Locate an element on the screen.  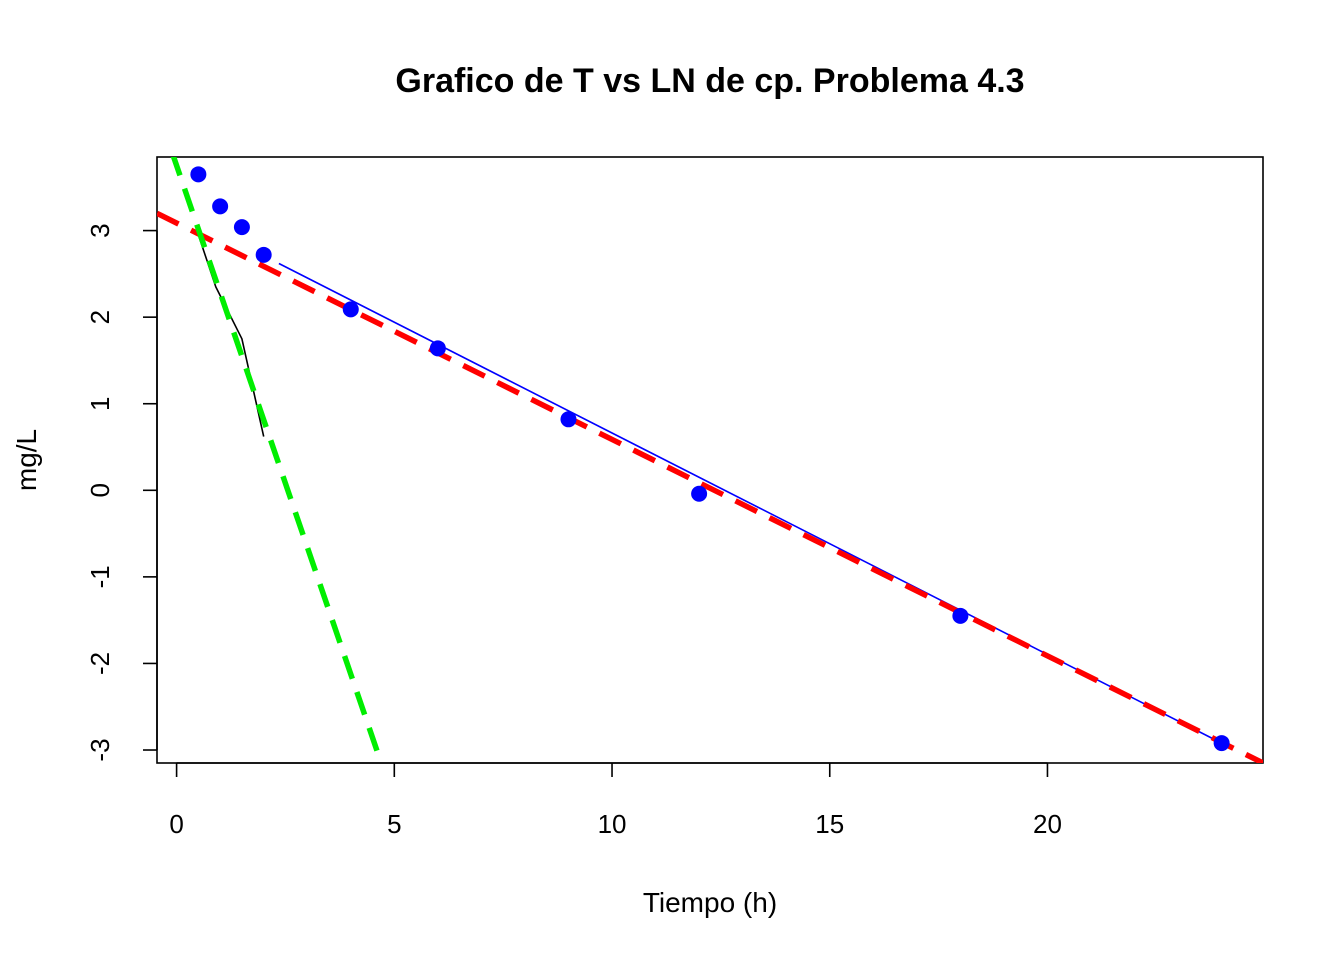
y-tick-label: 0 is located at coordinates (100, 490).